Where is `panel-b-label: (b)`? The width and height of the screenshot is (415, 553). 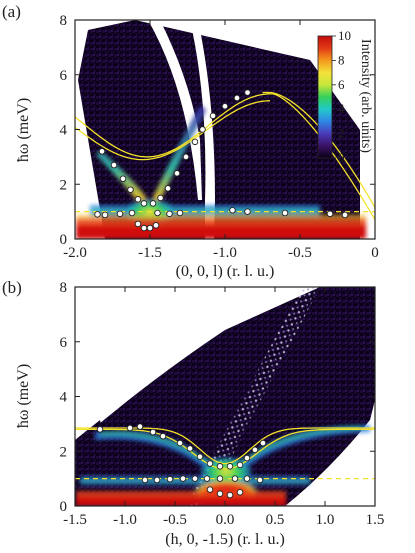 panel-b-label: (b) is located at coordinates (12, 287).